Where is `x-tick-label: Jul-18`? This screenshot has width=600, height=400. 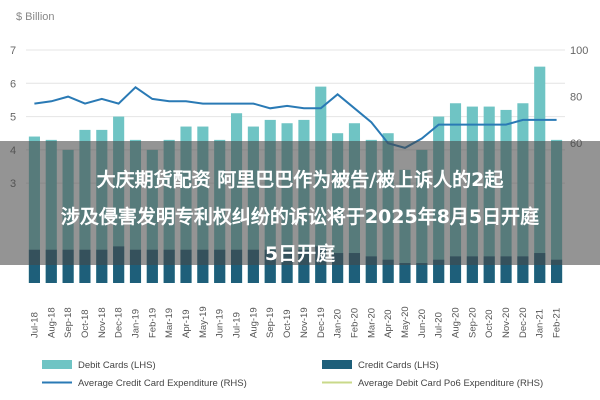 x-tick-label: Jul-18 is located at coordinates (34, 325).